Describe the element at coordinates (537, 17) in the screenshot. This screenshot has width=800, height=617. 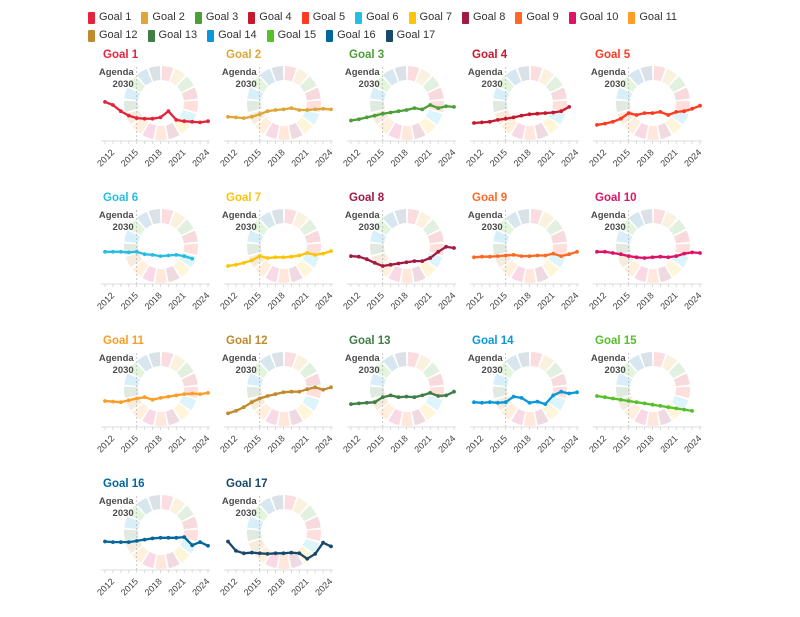
I see `legend-item-goal-9: Goal 9` at that location.